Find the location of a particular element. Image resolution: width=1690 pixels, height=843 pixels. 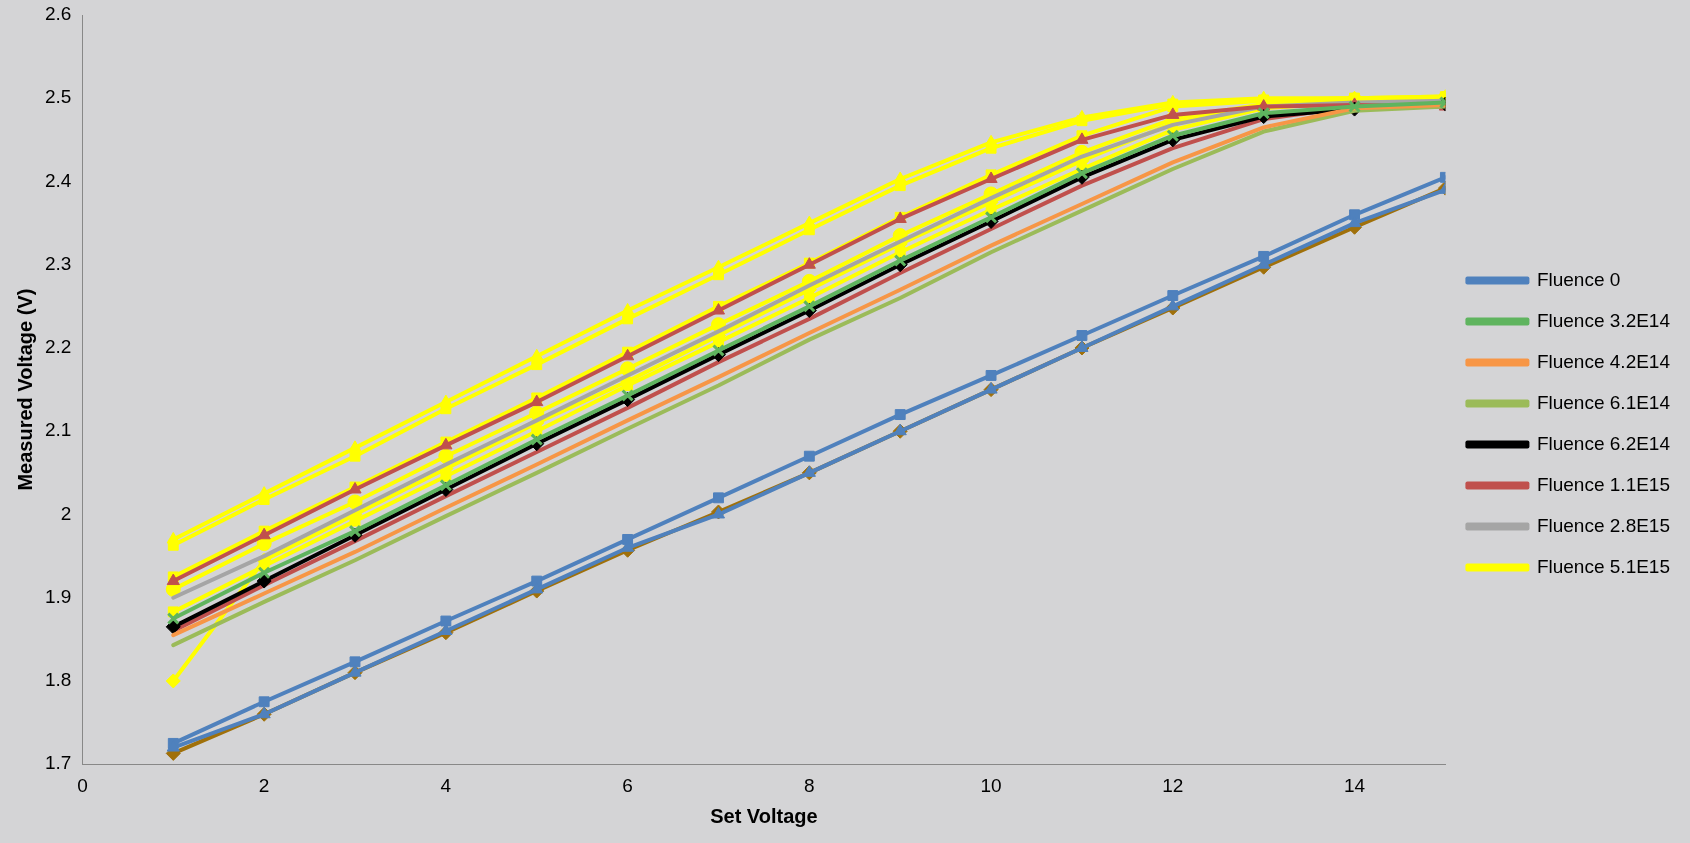

y-tick-label: 2.4 is located at coordinates (58, 180).